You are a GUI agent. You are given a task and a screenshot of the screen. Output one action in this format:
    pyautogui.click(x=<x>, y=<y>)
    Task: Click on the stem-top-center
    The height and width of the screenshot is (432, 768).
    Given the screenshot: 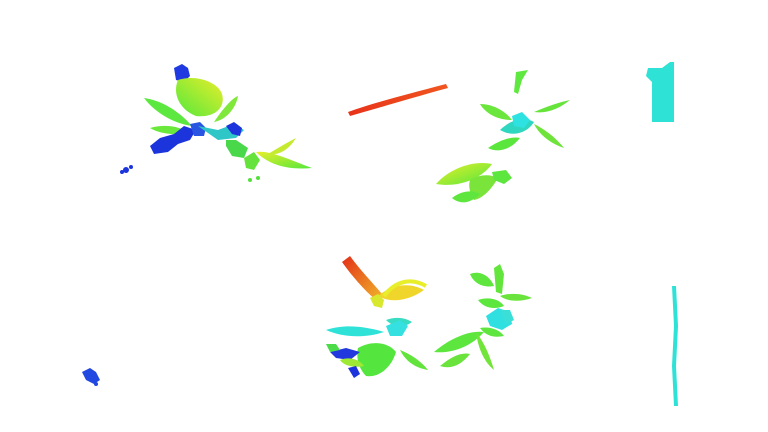 What is the action you would take?
    pyautogui.click(x=398, y=100)
    